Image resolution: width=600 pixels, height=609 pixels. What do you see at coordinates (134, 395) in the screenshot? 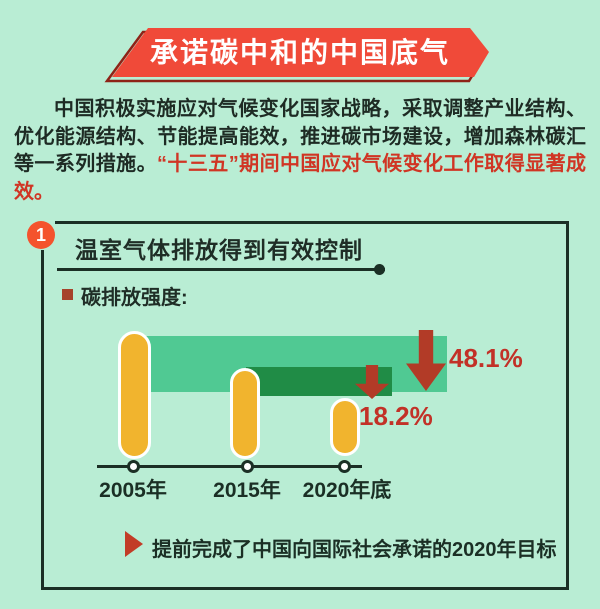
I see `bar-2005` at bounding box center [134, 395].